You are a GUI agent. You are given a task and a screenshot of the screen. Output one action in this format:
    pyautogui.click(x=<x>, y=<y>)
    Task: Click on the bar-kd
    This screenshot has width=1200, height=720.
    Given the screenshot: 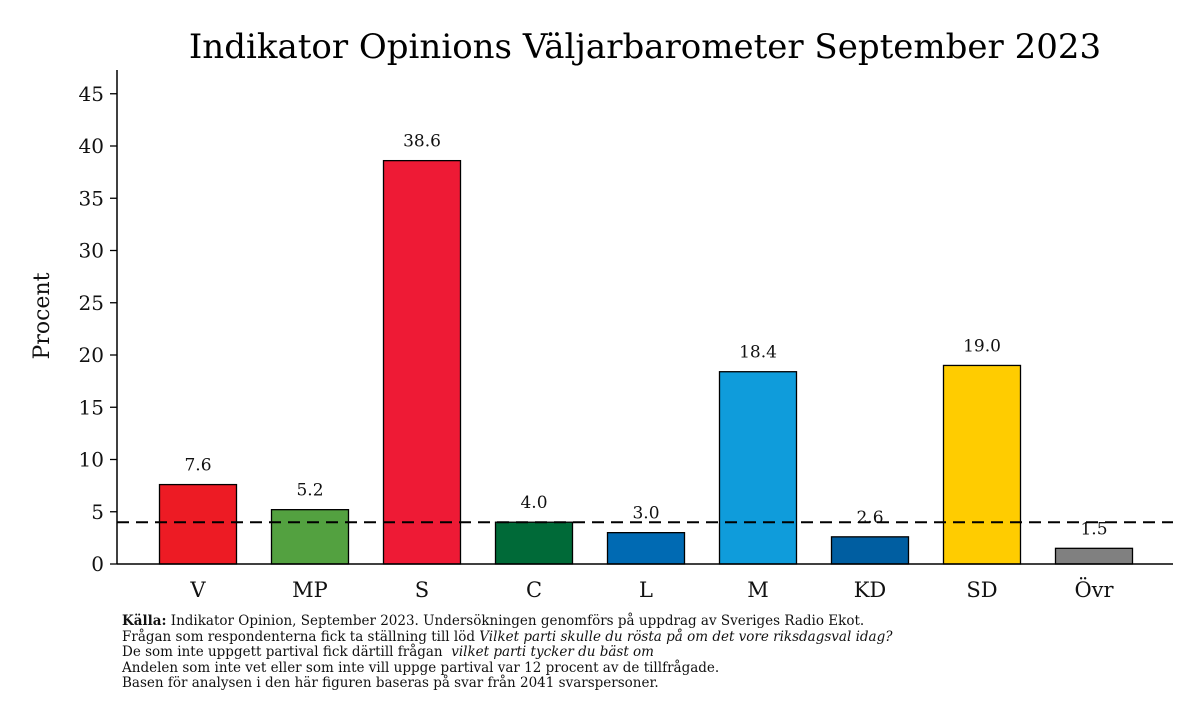 What is the action you would take?
    pyautogui.click(x=870, y=550)
    